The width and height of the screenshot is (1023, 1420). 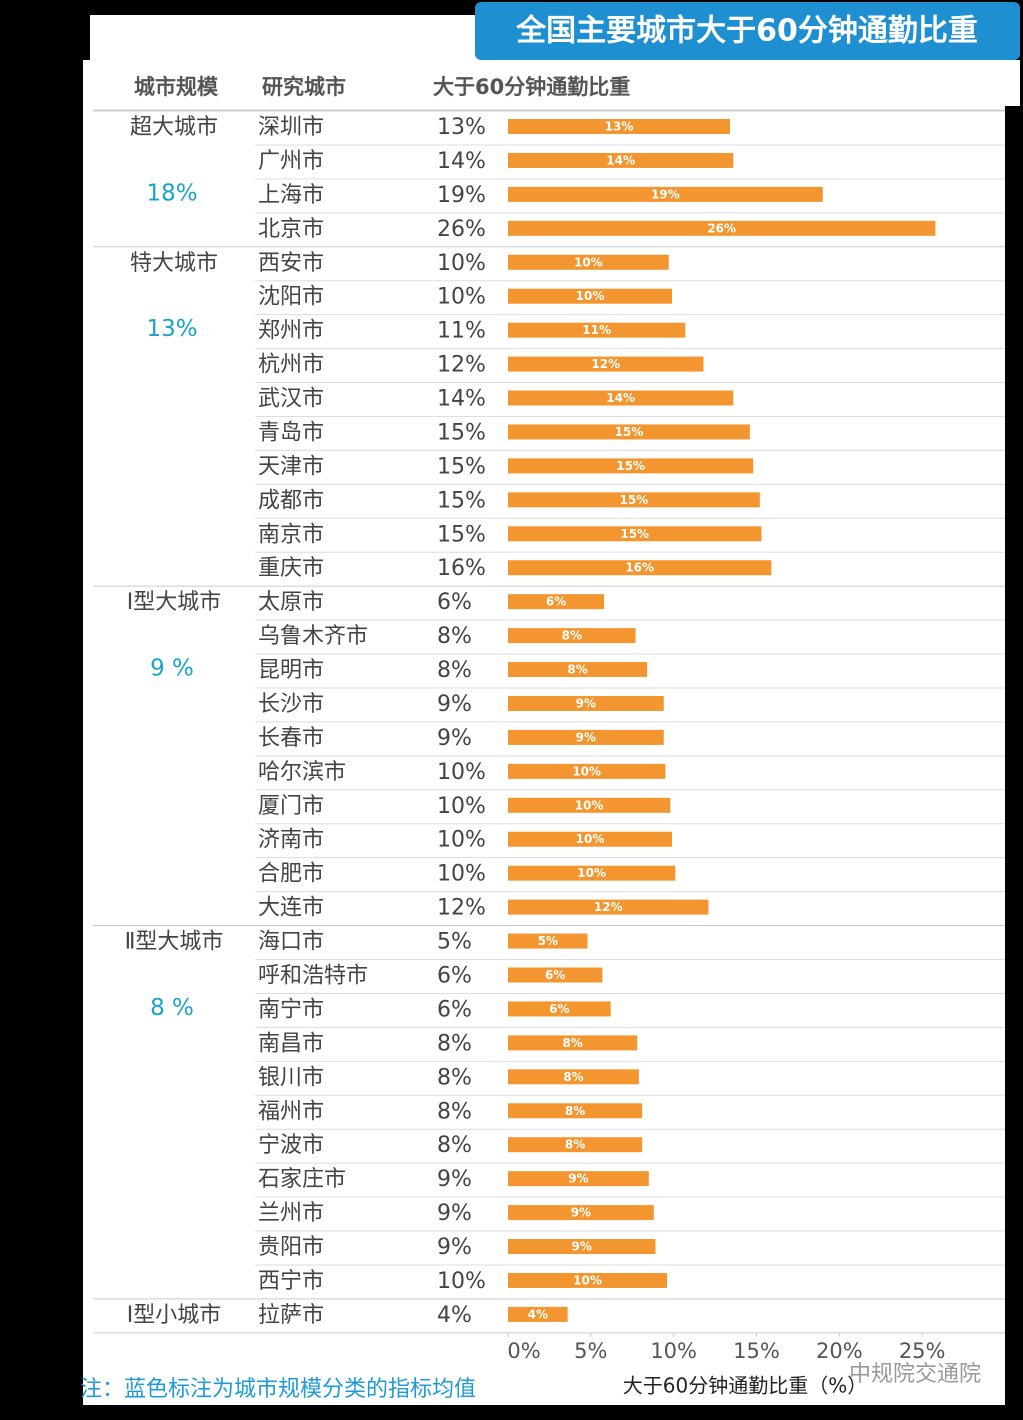 What do you see at coordinates (745, 1386) in the screenshot?
I see `x-axis-title: 大于60分钟通勤比重（%）` at bounding box center [745, 1386].